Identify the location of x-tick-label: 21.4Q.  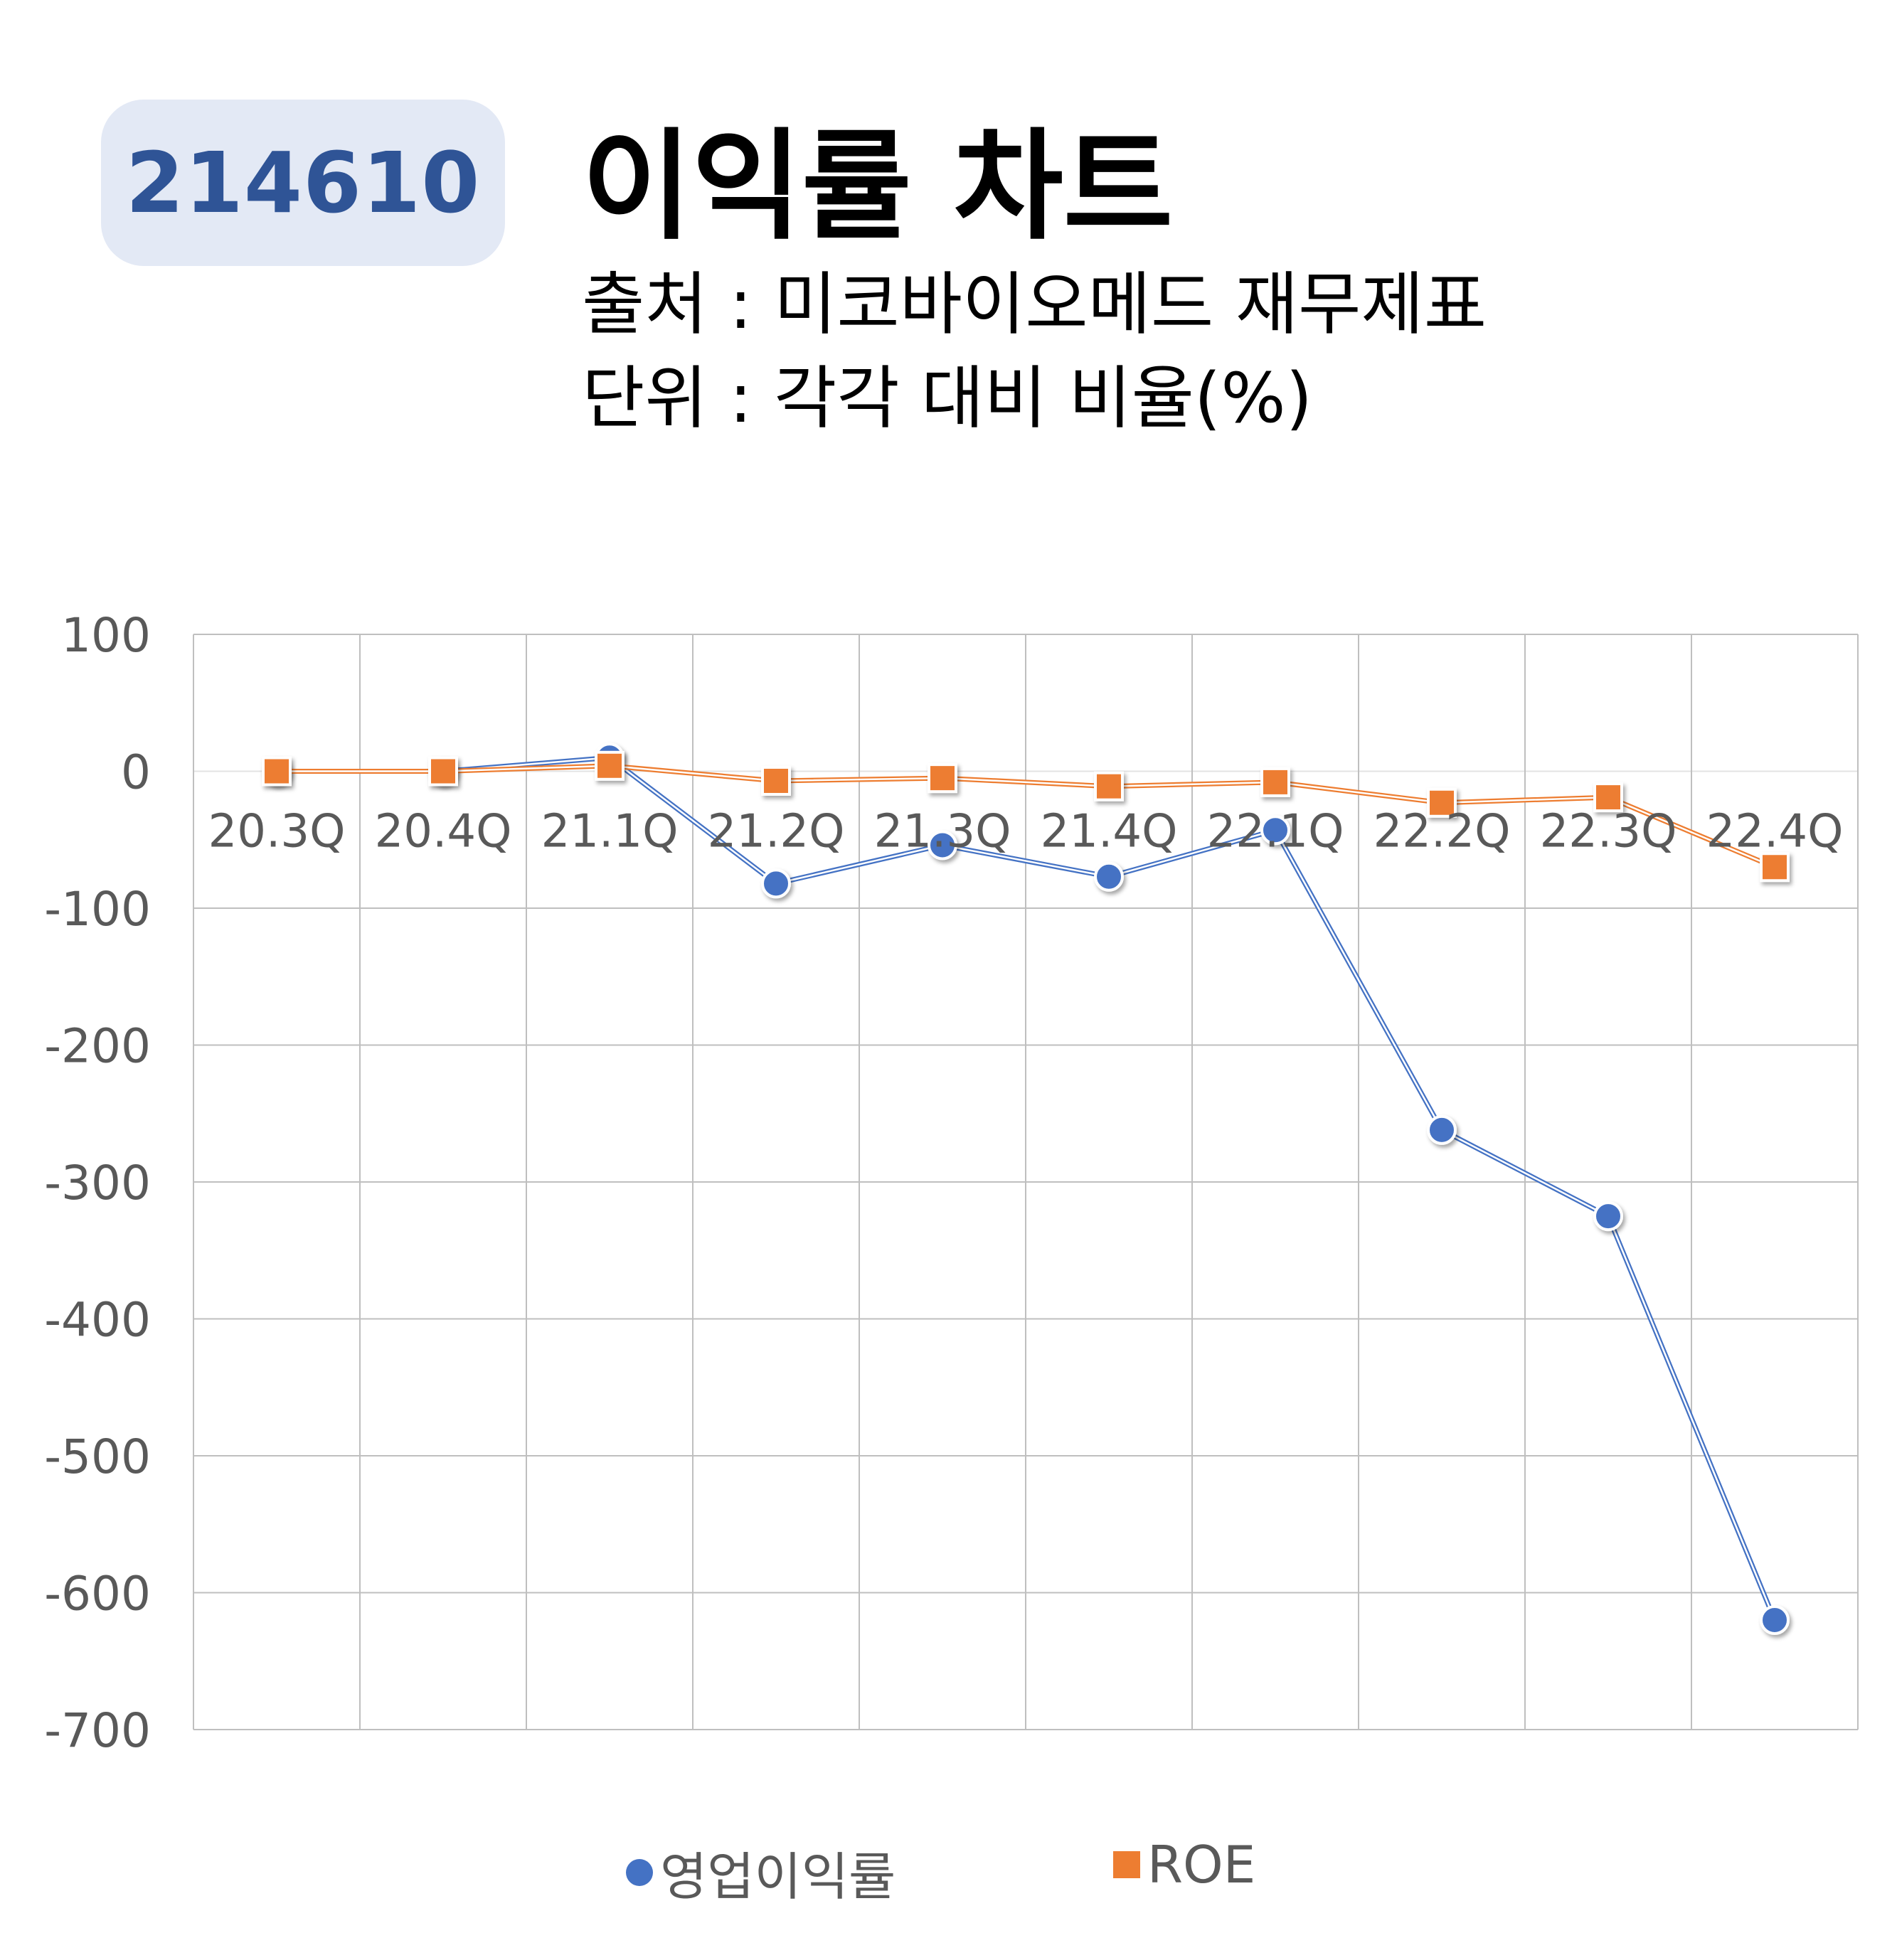
(1109, 832).